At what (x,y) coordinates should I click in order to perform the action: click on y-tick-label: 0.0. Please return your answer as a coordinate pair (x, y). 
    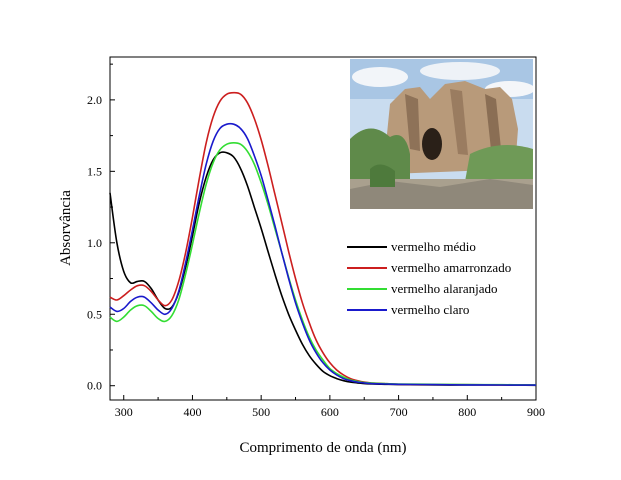
    Looking at the image, I should click on (94, 386).